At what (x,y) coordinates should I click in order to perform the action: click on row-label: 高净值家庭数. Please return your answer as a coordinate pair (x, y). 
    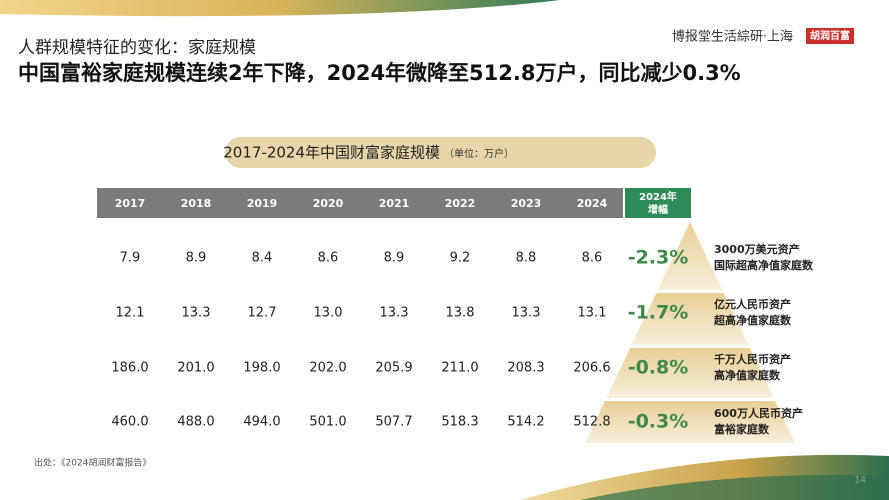
    Looking at the image, I should click on (747, 375).